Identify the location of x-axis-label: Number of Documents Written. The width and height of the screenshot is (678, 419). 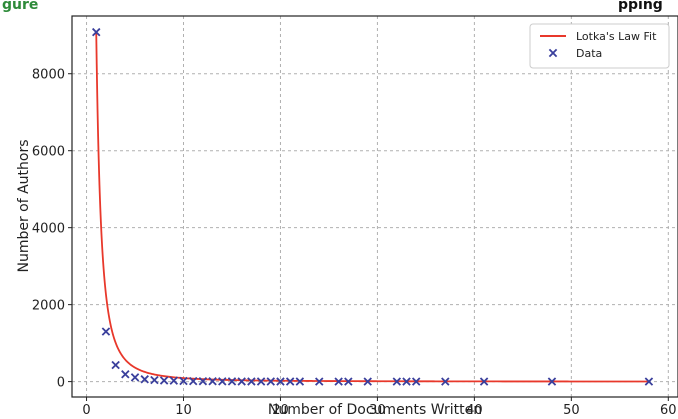
(375, 410).